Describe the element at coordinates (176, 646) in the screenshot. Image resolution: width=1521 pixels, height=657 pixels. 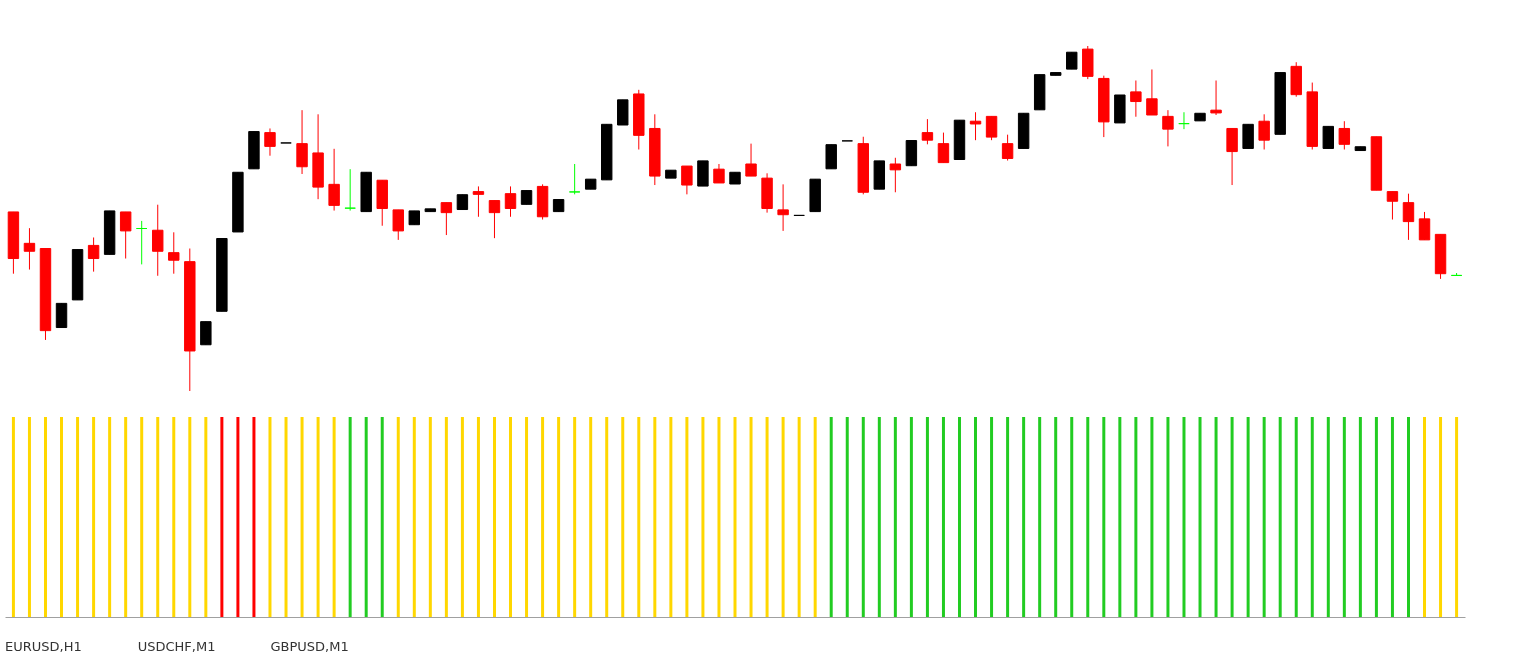
I see `text: USDCHF,M1` at that location.